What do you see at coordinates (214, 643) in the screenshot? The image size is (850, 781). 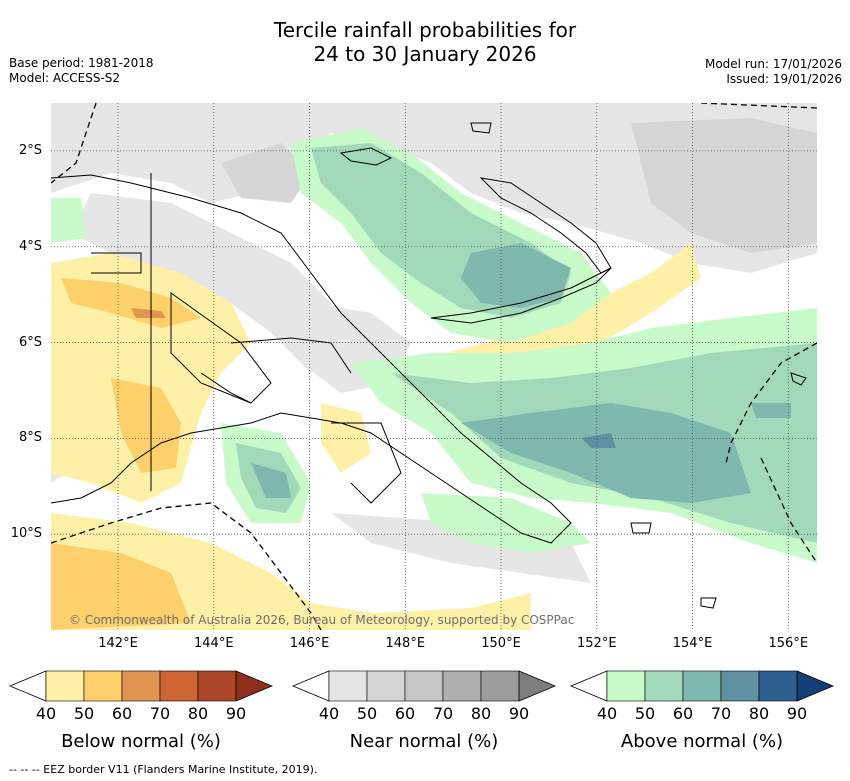 I see `lon-label: 144°E` at bounding box center [214, 643].